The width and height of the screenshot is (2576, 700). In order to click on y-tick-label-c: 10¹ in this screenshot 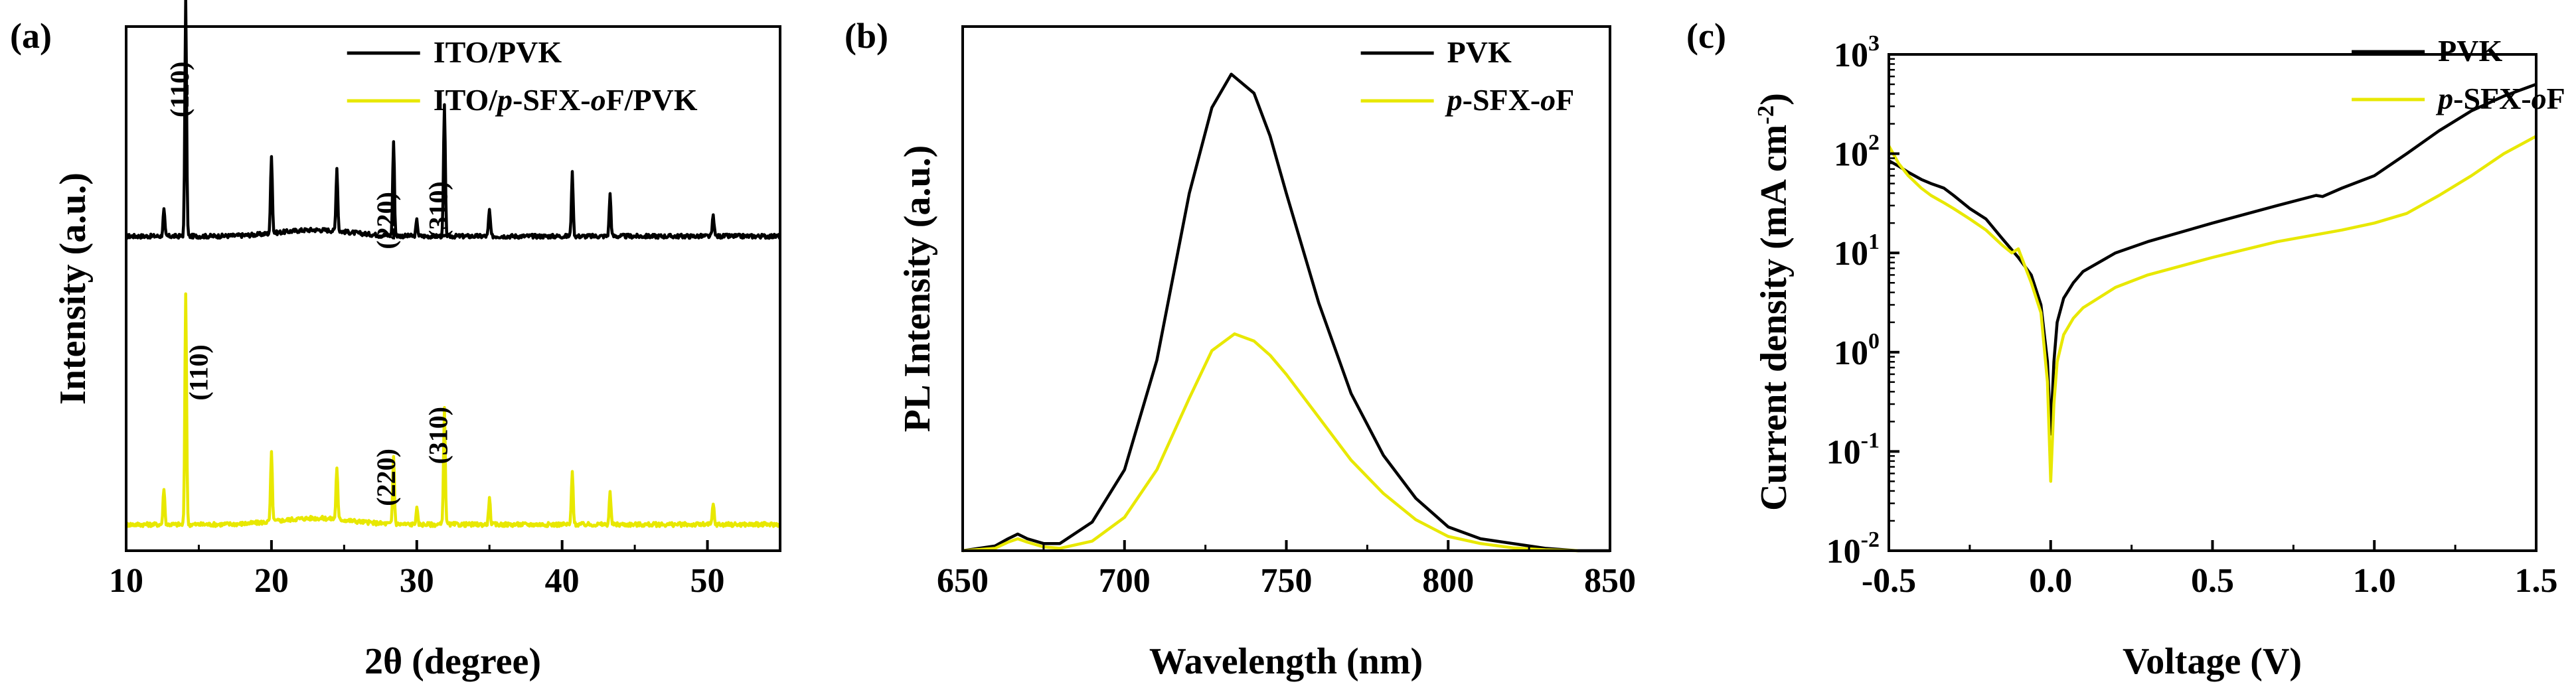, I will do `click(1857, 251)`.